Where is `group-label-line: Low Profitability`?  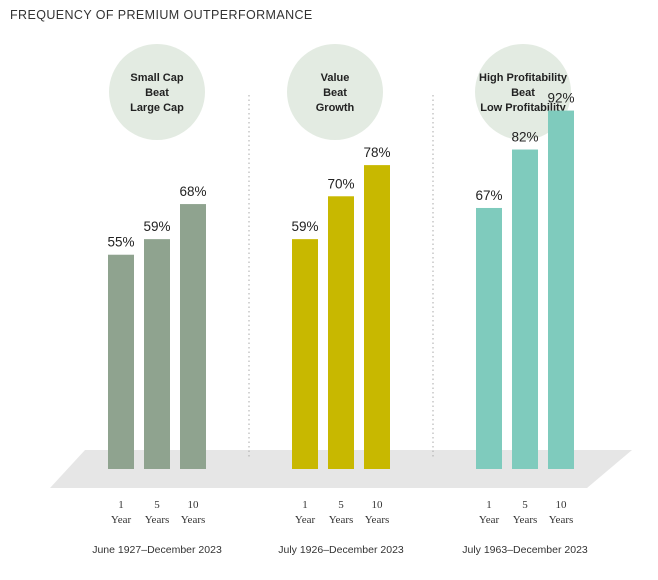 group-label-line: Low Profitability is located at coordinates (523, 108).